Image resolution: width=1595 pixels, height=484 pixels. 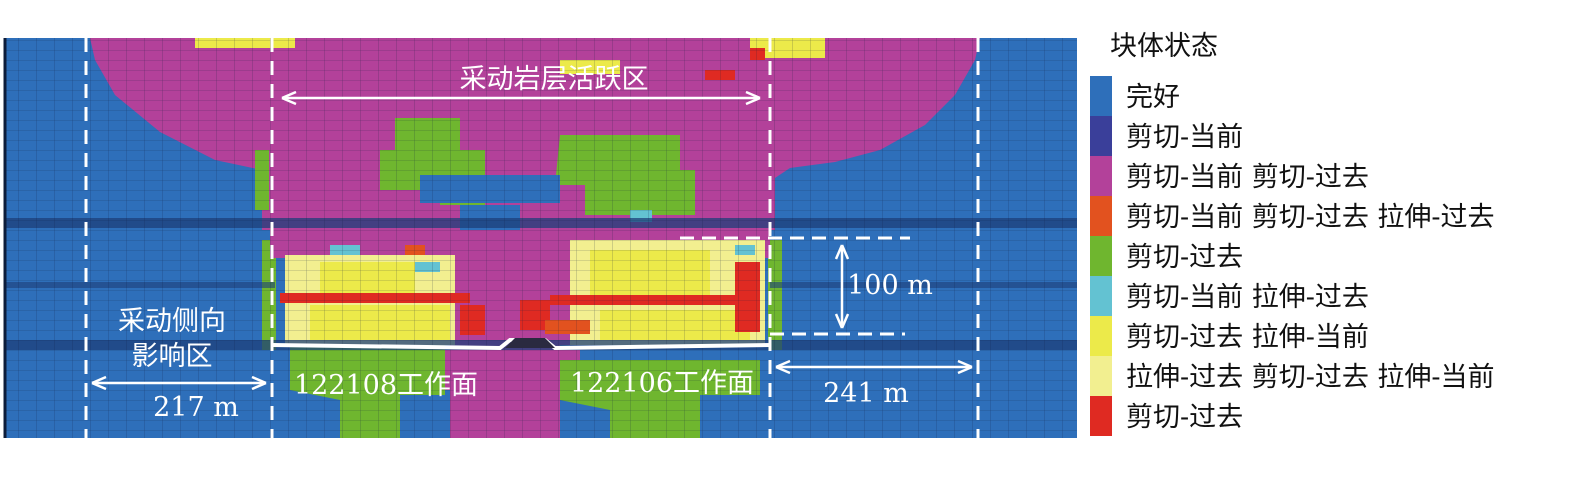 I want to click on legend-label-9: 剪切-过去, so click(x=1184, y=417).